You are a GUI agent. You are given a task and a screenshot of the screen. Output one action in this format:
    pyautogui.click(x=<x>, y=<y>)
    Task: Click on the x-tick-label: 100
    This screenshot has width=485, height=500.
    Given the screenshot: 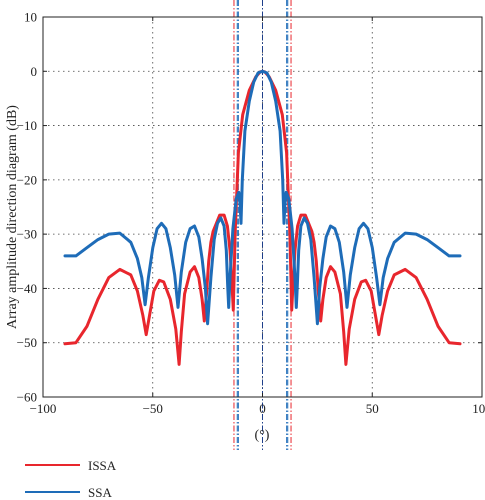 What is the action you would take?
    pyautogui.click(x=478, y=408)
    